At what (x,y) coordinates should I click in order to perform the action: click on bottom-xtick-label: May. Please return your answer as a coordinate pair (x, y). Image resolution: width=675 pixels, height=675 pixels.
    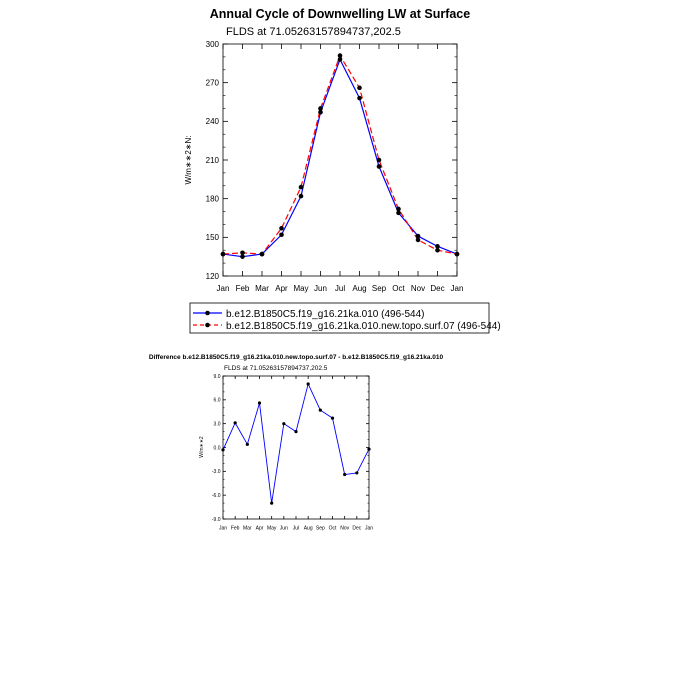
    Looking at the image, I should click on (272, 529).